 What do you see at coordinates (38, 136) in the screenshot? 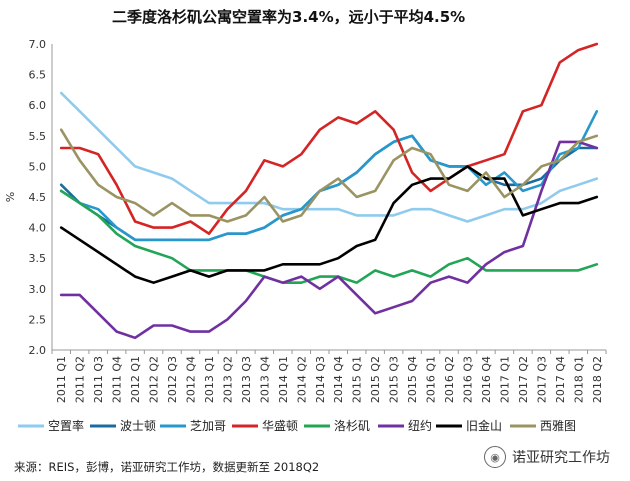
I see `y-tick-label: 5.5` at bounding box center [38, 136].